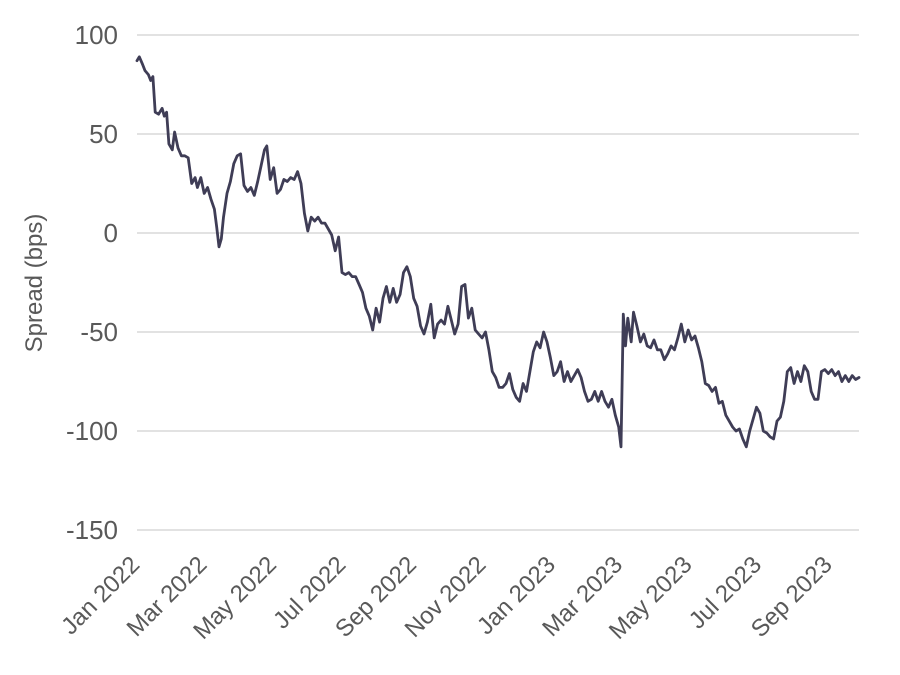 The image size is (900, 675). I want to click on y-axis-label: Spread (bps), so click(34, 283).